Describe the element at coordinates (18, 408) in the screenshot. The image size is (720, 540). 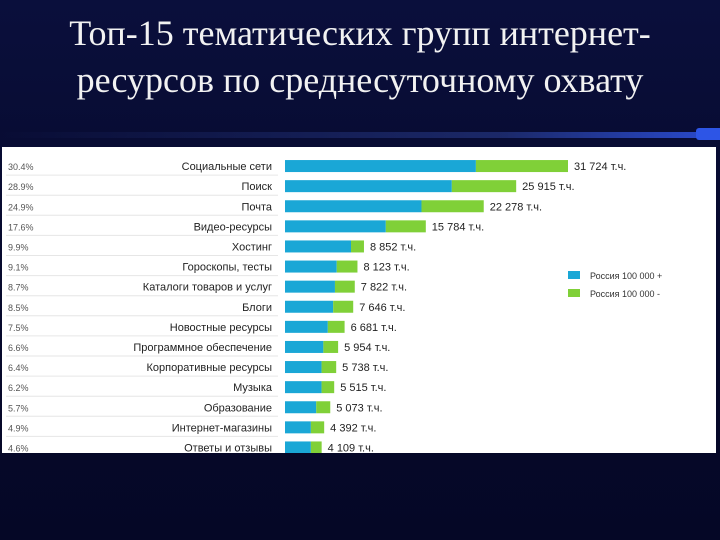
I see `percent-label: 5.7%` at that location.